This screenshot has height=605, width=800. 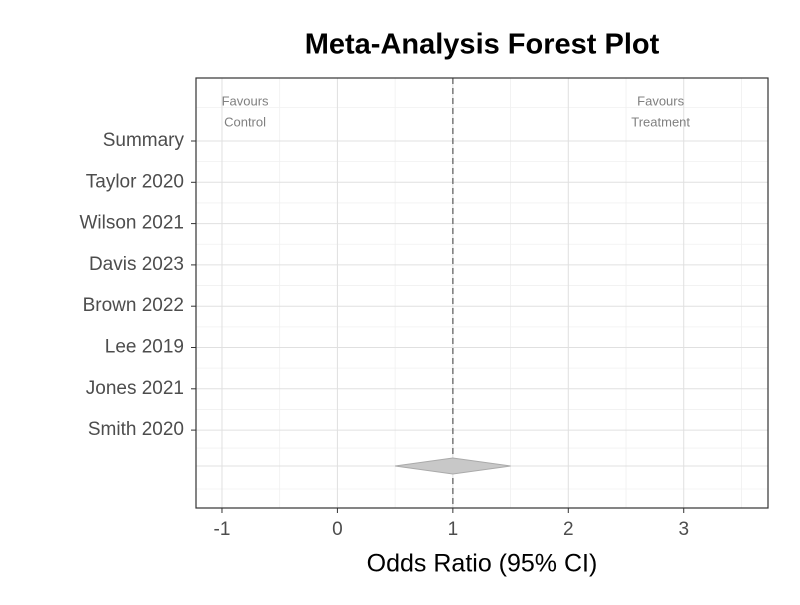 What do you see at coordinates (453, 529) in the screenshot?
I see `x-tick-label: 1` at bounding box center [453, 529].